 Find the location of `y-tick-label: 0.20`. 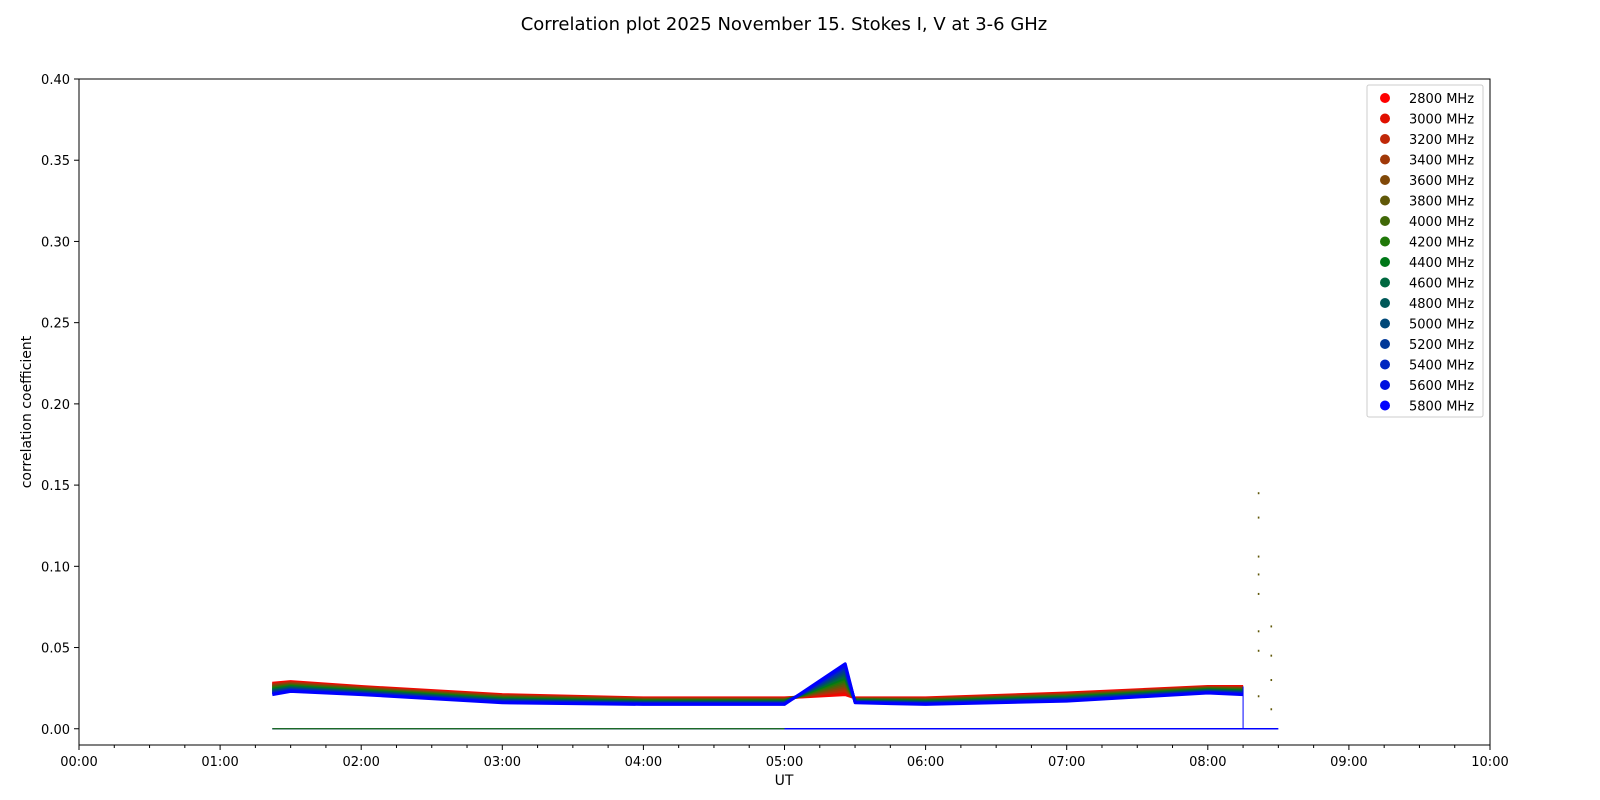

y-tick-label: 0.20 is located at coordinates (55, 405).